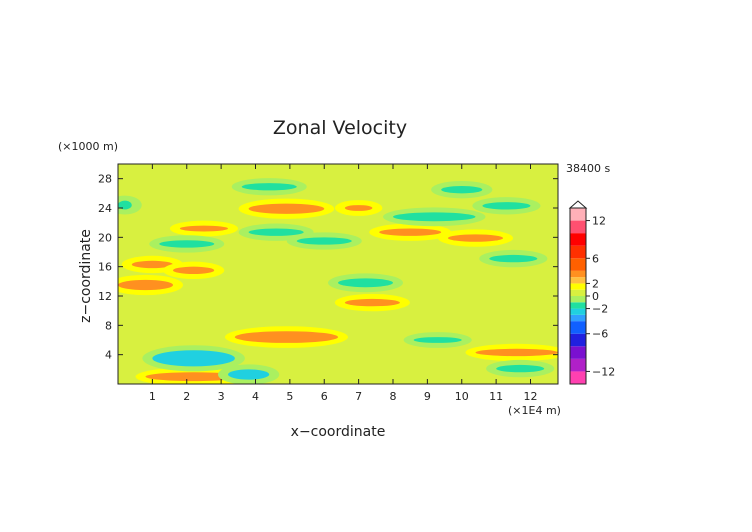 Image resolution: width=752 pixels, height=532 pixels. I want to click on x-tick-label: 12, so click(531, 396).